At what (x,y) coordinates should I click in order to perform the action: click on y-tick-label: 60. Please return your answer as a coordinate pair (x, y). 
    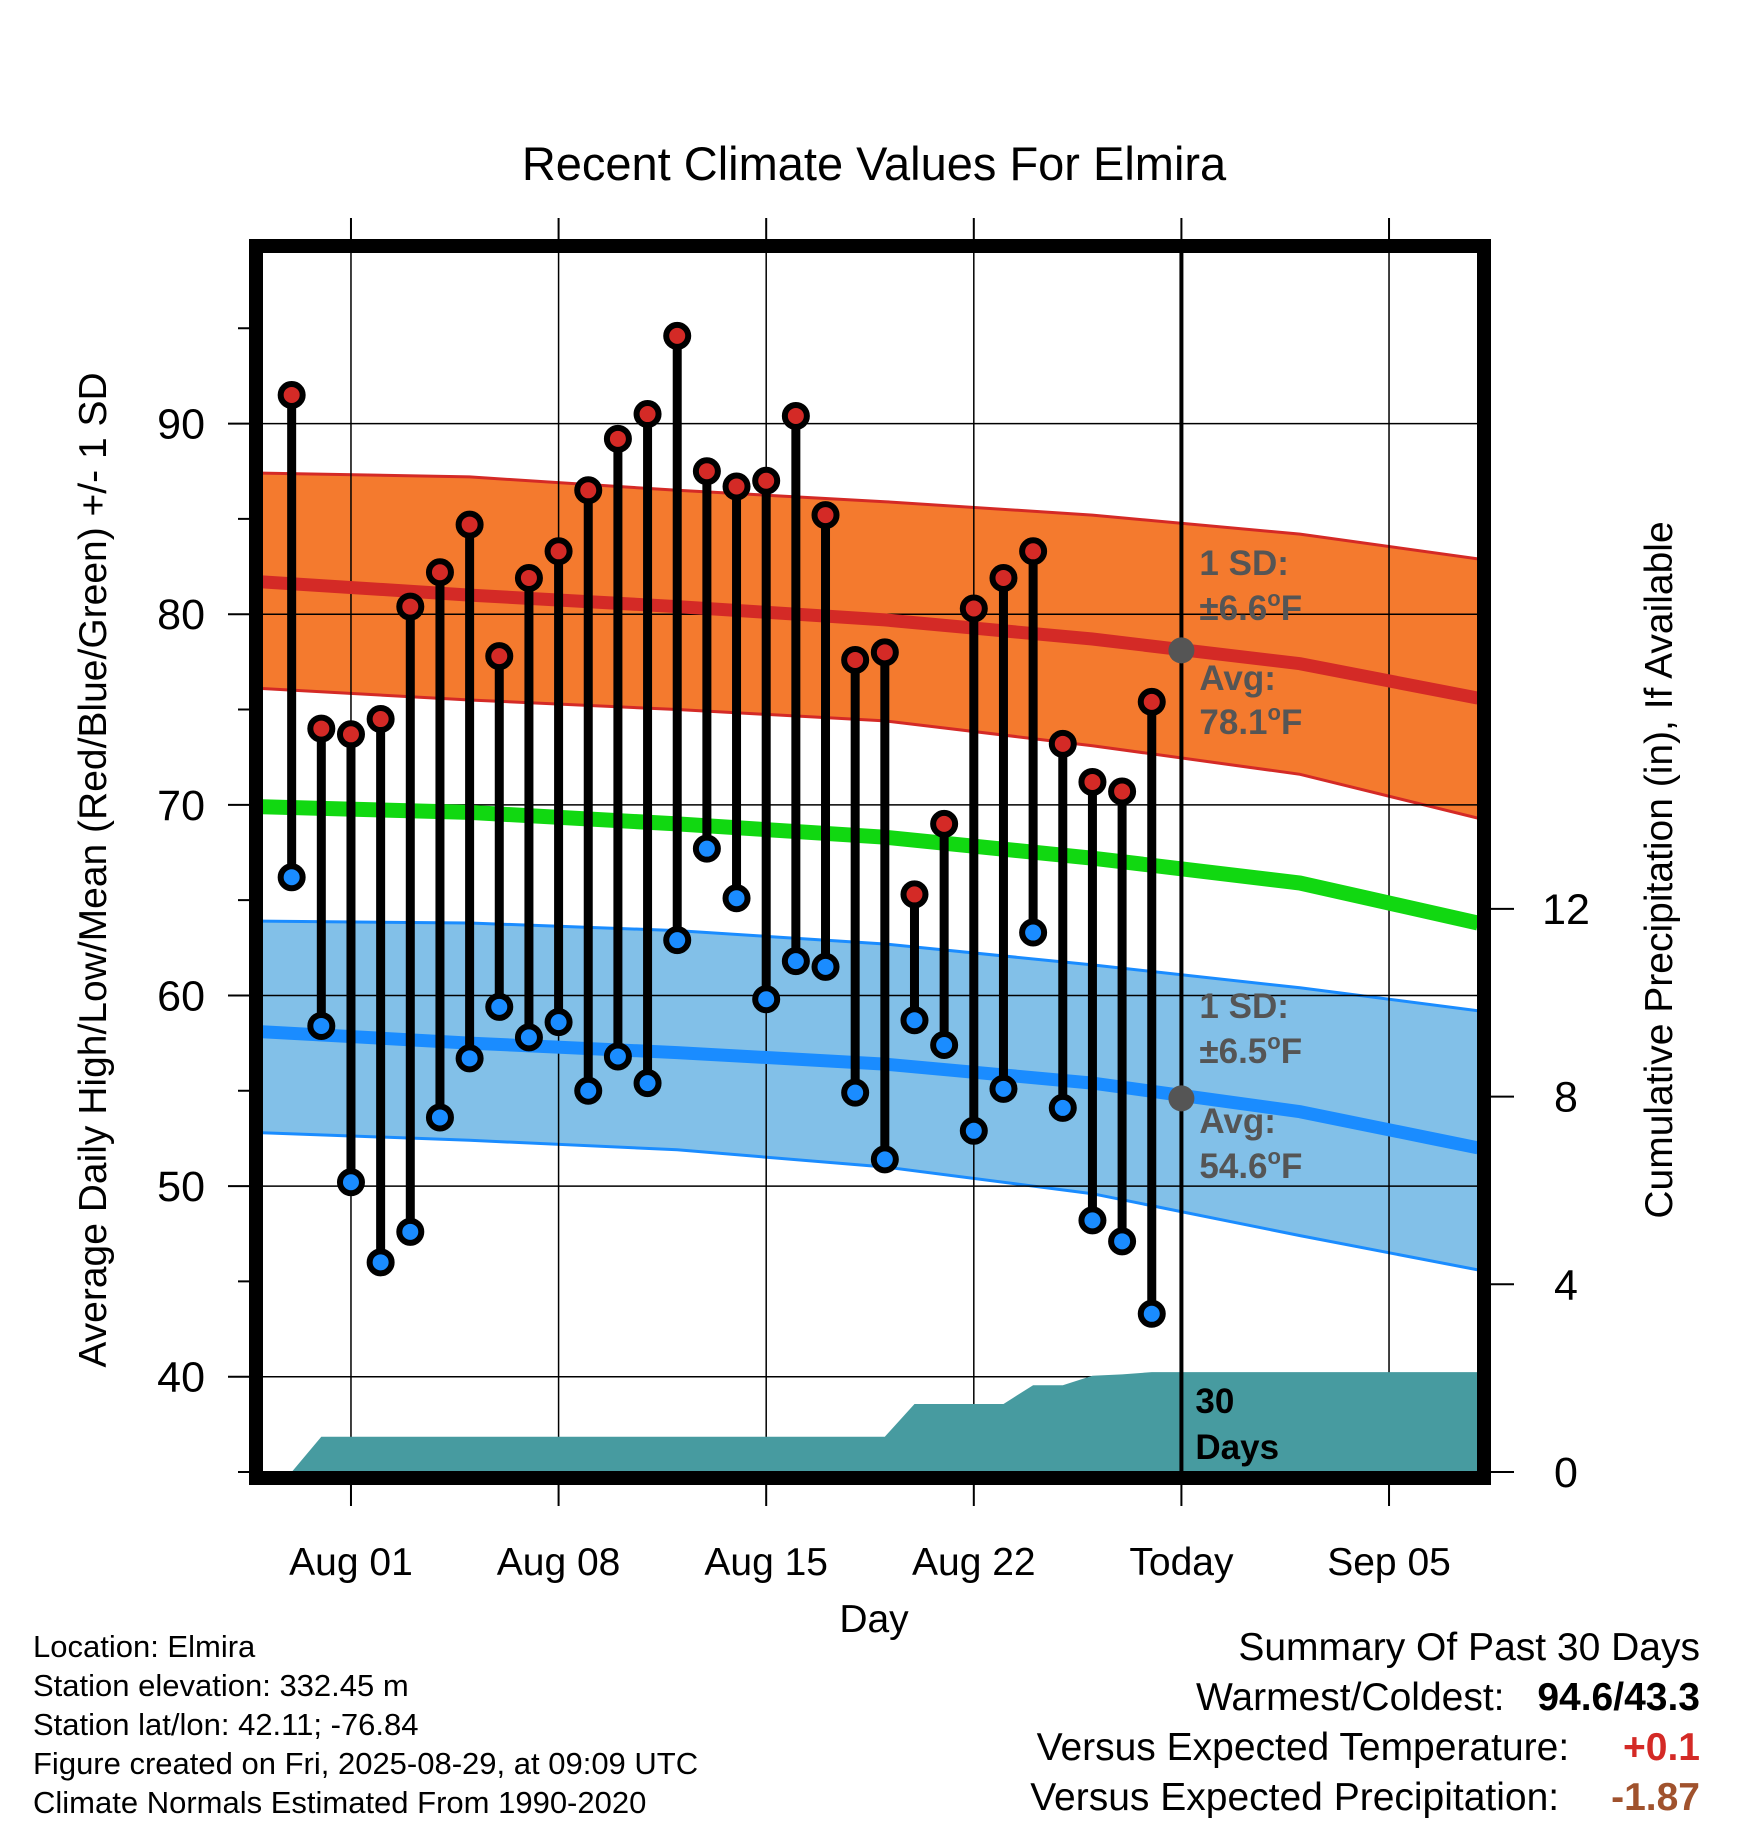
    Looking at the image, I should click on (181, 996).